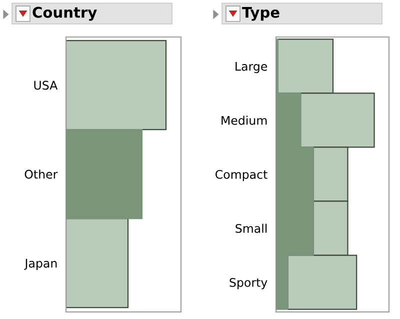 The image size is (400, 319). I want to click on y-tick-label: Medium, so click(244, 120).